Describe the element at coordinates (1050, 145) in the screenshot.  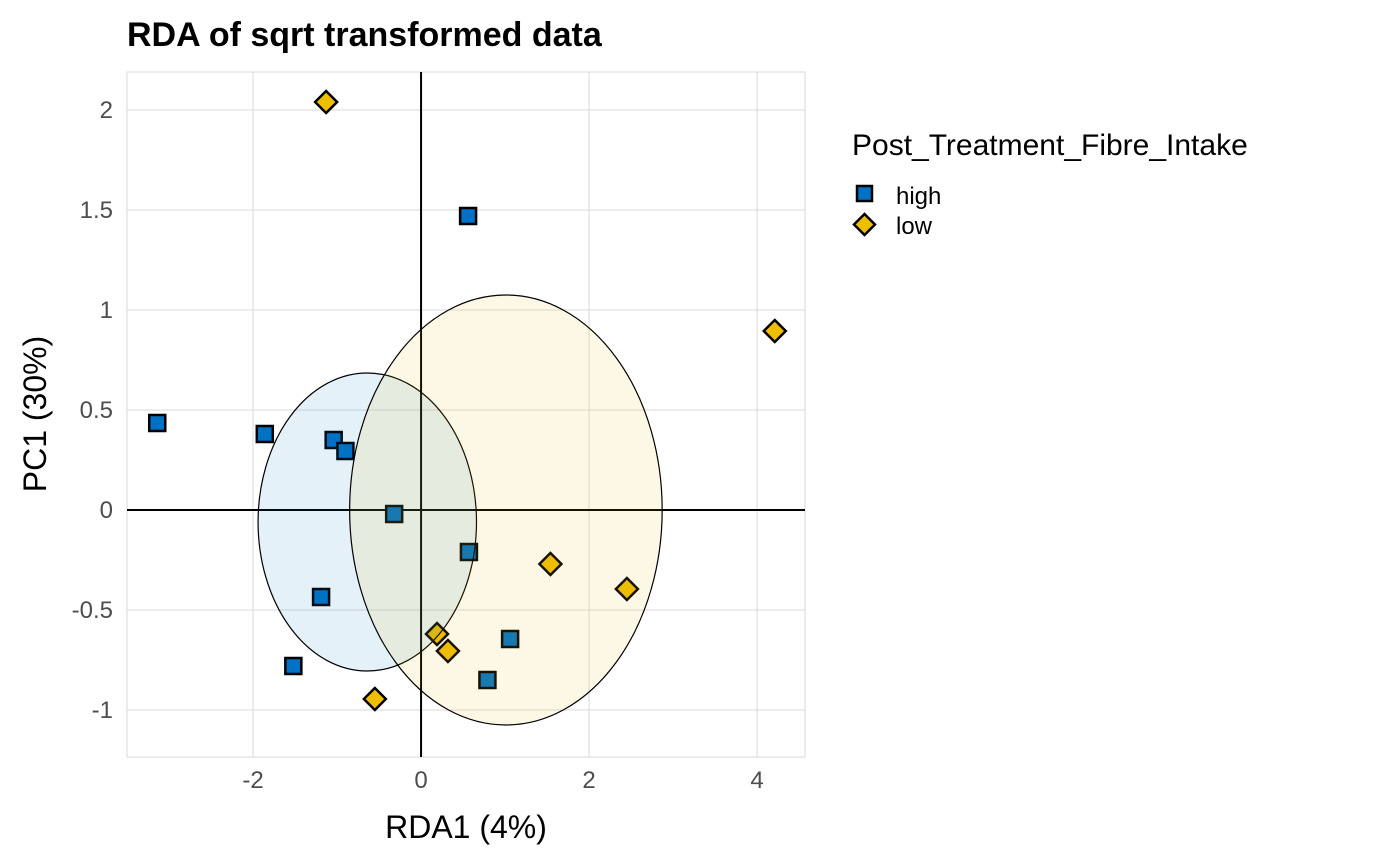
I see `legend-title: Post_Treatment_Fibre_Intake` at that location.